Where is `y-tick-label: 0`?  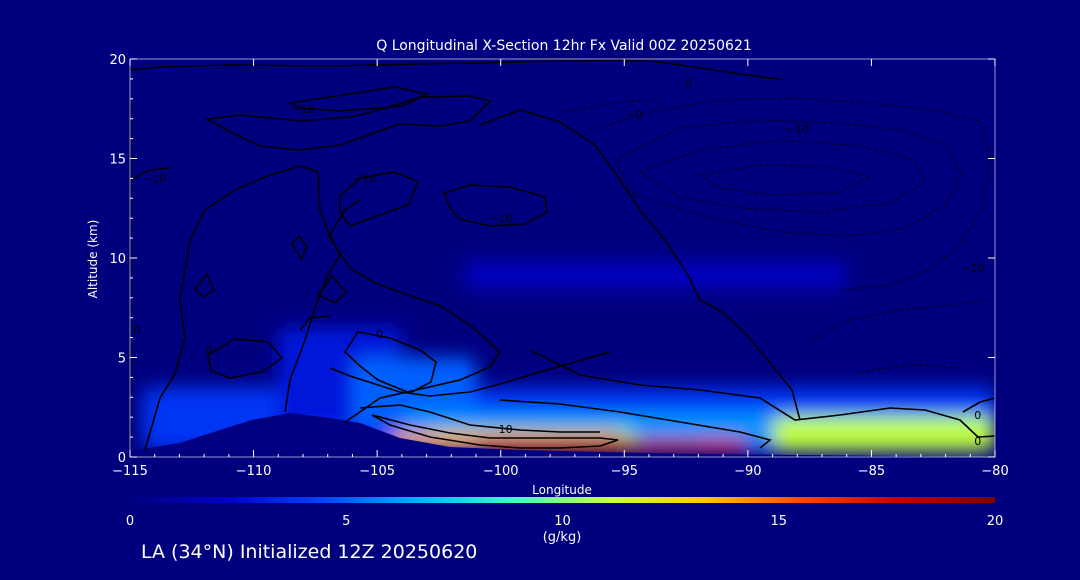 y-tick-label: 0 is located at coordinates (122, 458).